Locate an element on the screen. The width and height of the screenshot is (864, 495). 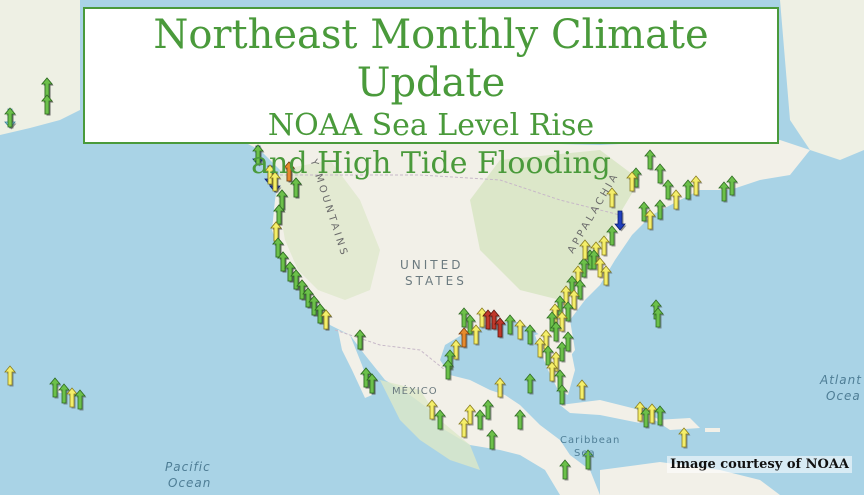
land-cuba is located at coordinates (610, 411).